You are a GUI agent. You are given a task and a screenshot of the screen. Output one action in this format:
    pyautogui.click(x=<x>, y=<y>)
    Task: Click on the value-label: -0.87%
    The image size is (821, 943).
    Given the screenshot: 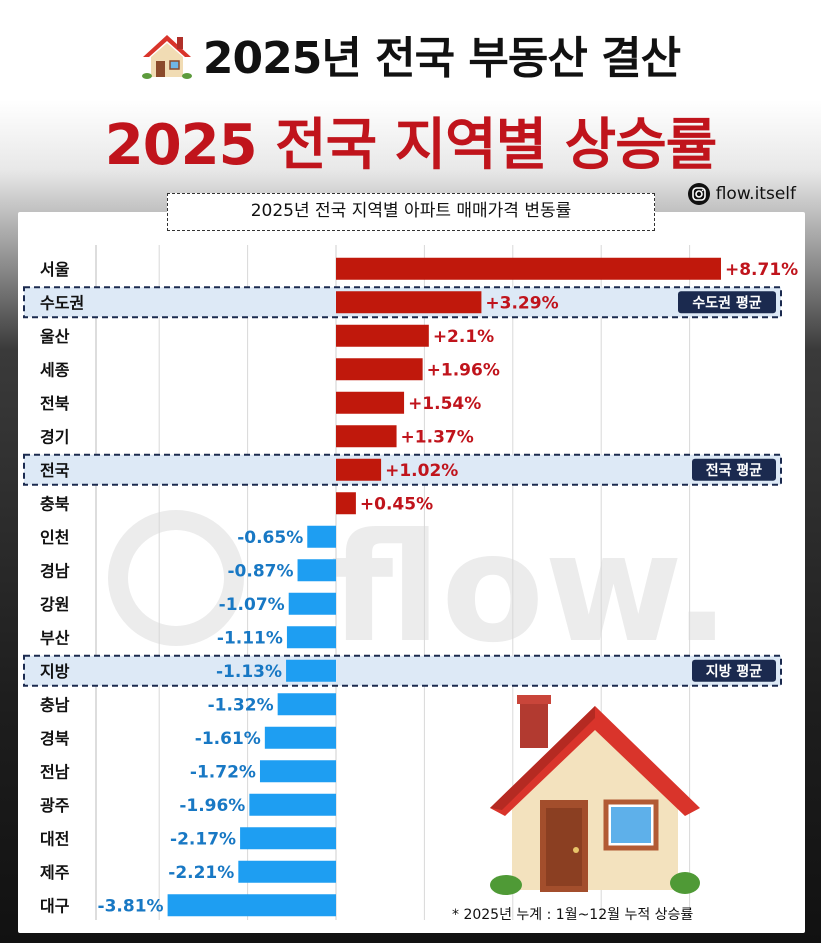 What is the action you would take?
    pyautogui.click(x=260, y=571)
    